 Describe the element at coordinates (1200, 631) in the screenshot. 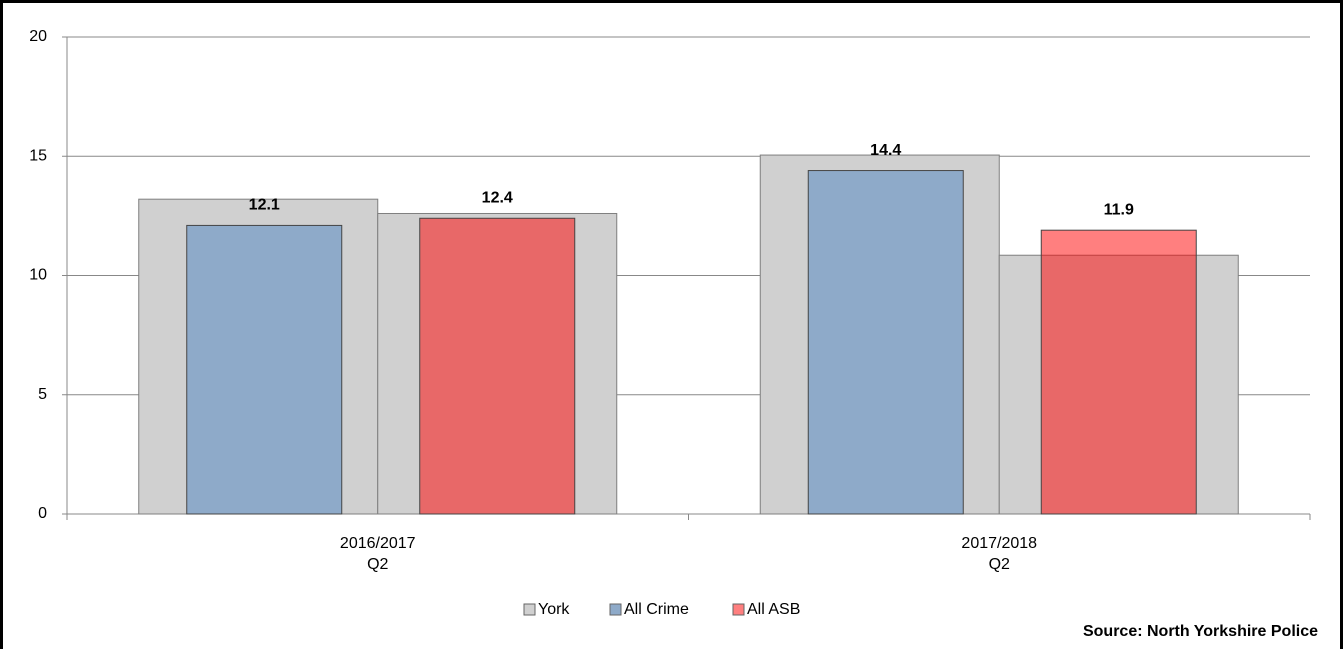

I see `source-note: Source: North Yorkshire Police` at that location.